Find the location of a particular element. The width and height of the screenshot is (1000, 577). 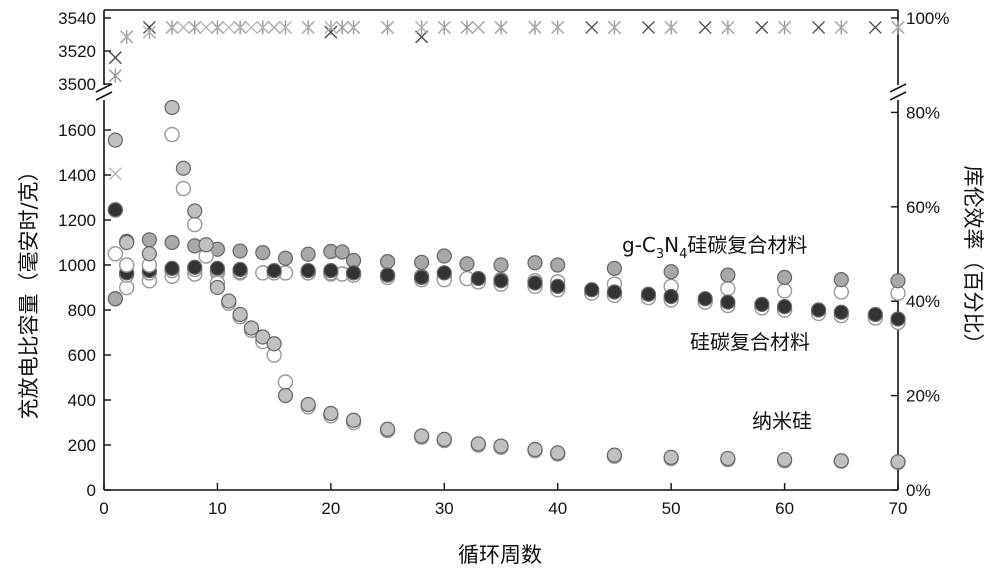

x-tick-label: 10 is located at coordinates (217, 508).